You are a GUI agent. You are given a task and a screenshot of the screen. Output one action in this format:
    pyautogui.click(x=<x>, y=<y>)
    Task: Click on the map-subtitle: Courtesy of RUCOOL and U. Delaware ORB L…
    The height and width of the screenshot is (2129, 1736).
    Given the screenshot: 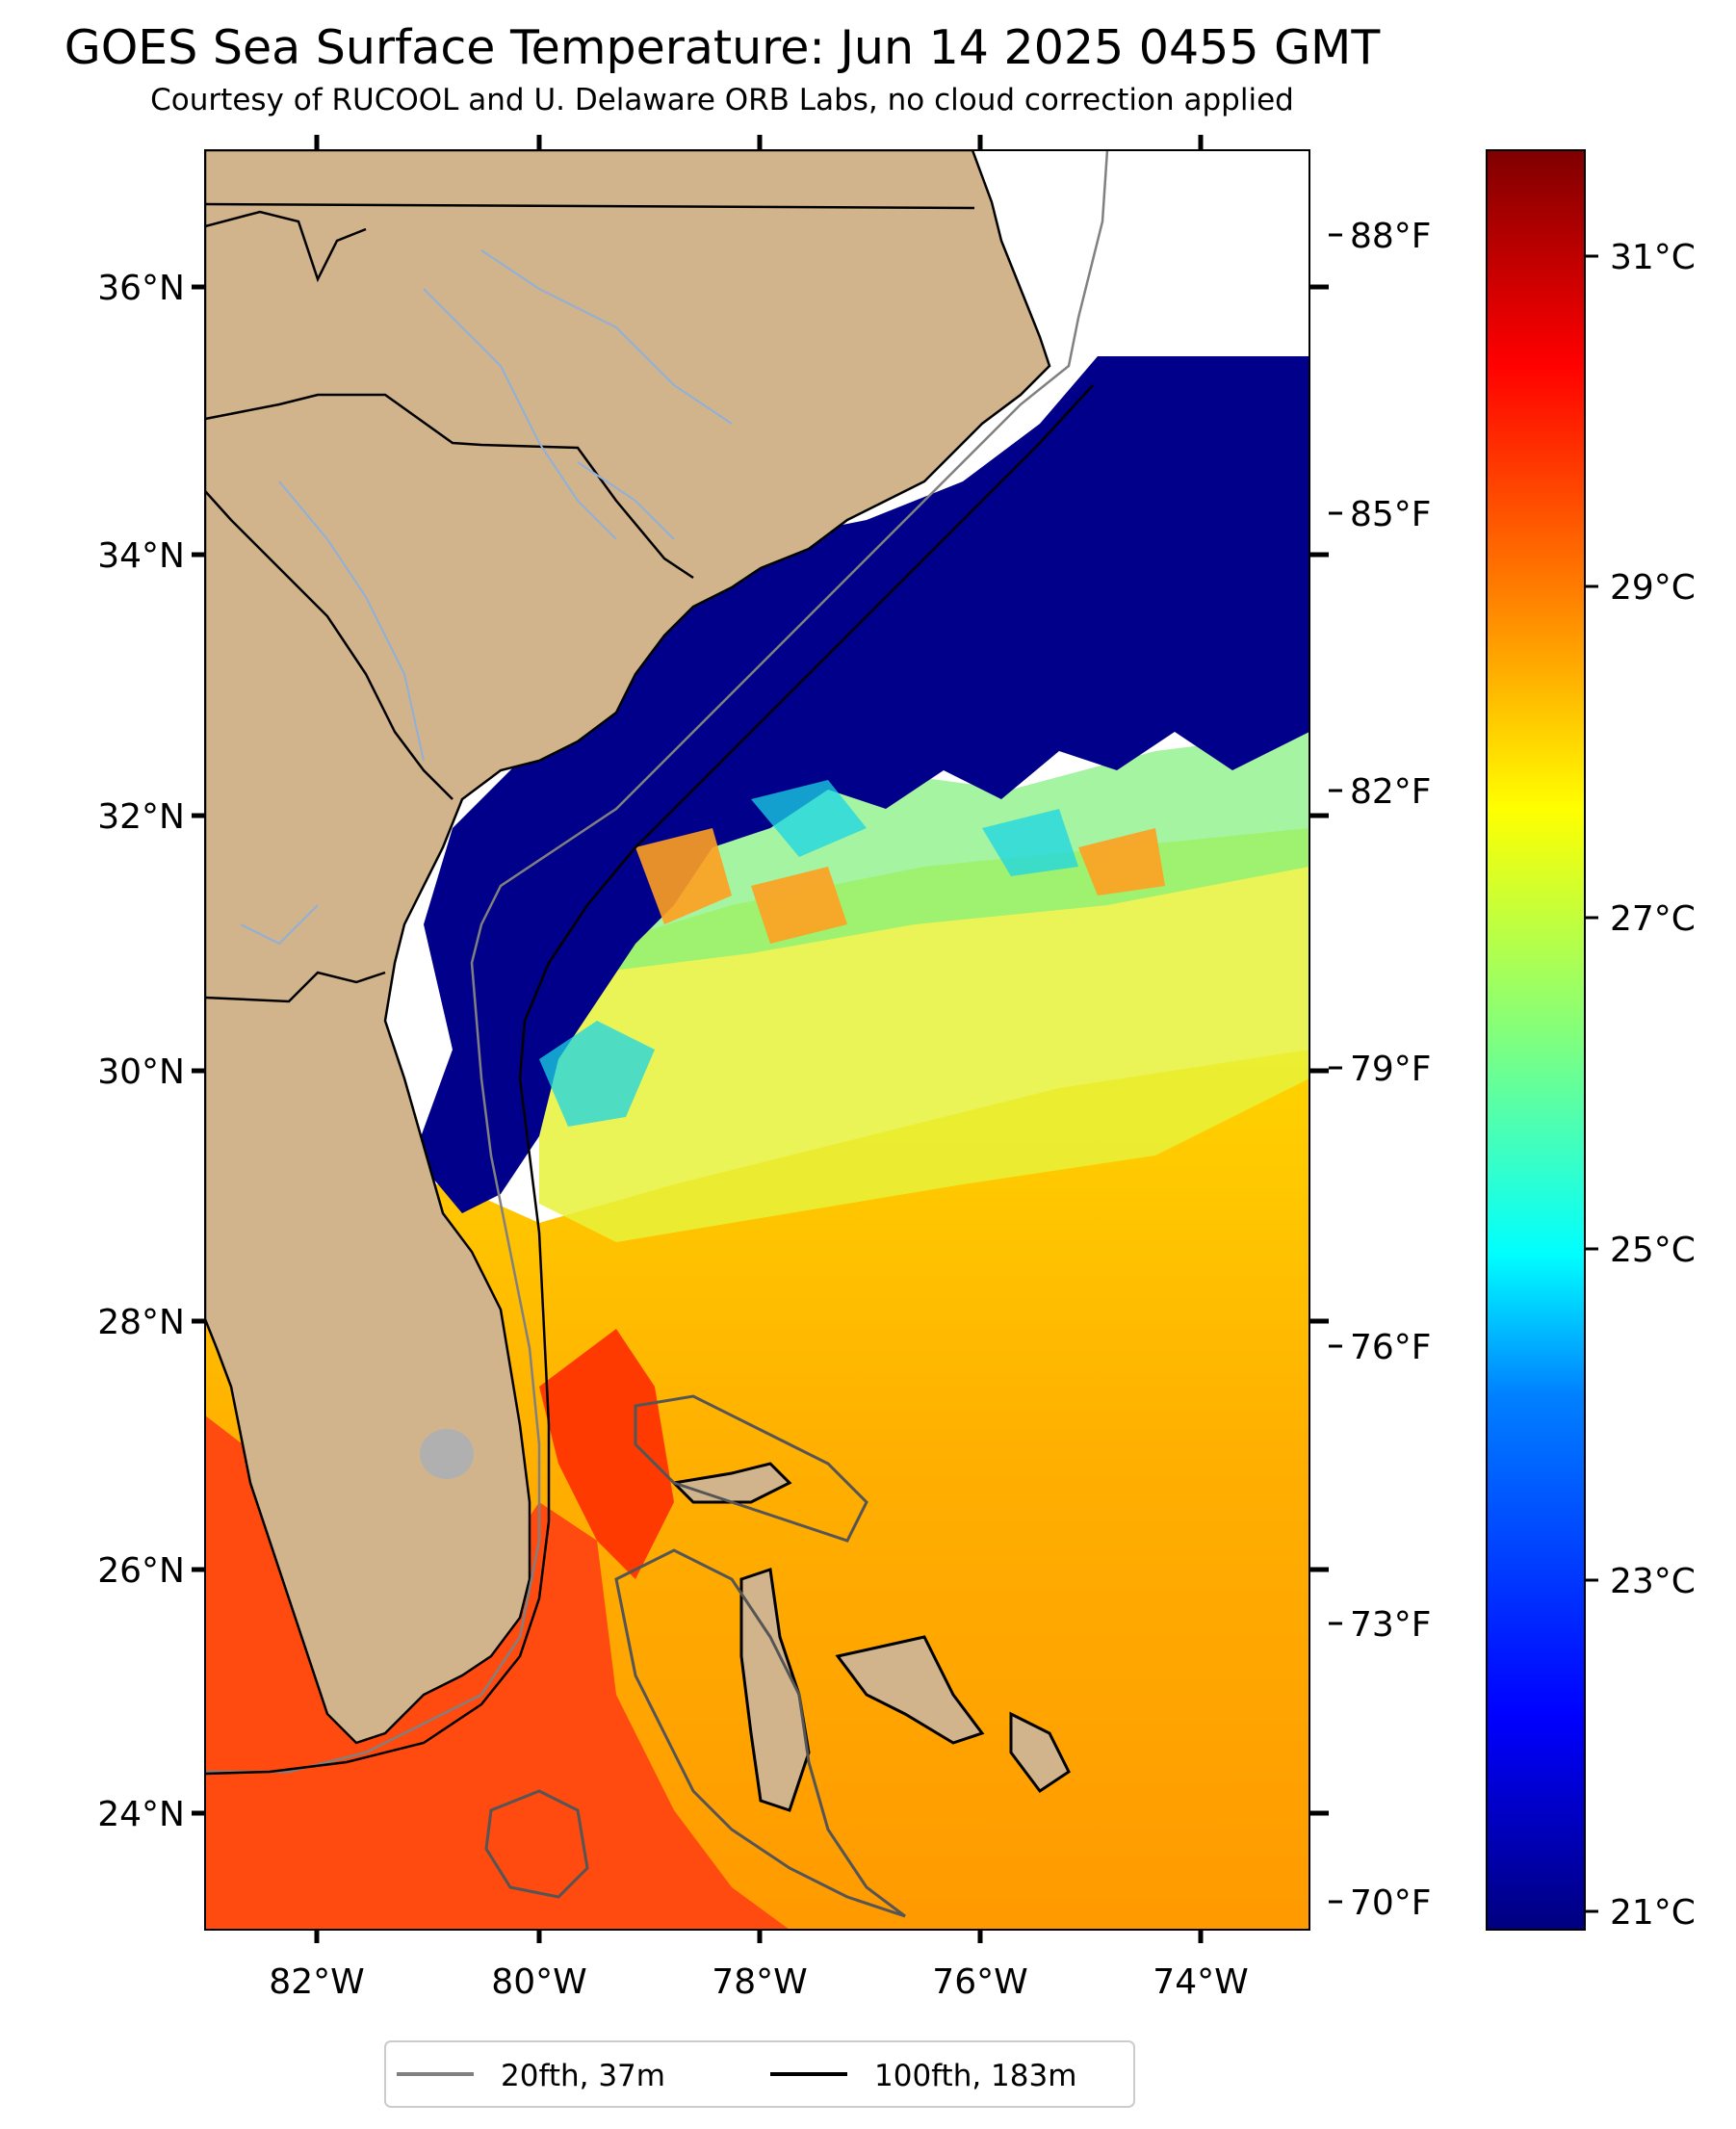 What is the action you would take?
    pyautogui.click(x=722, y=100)
    